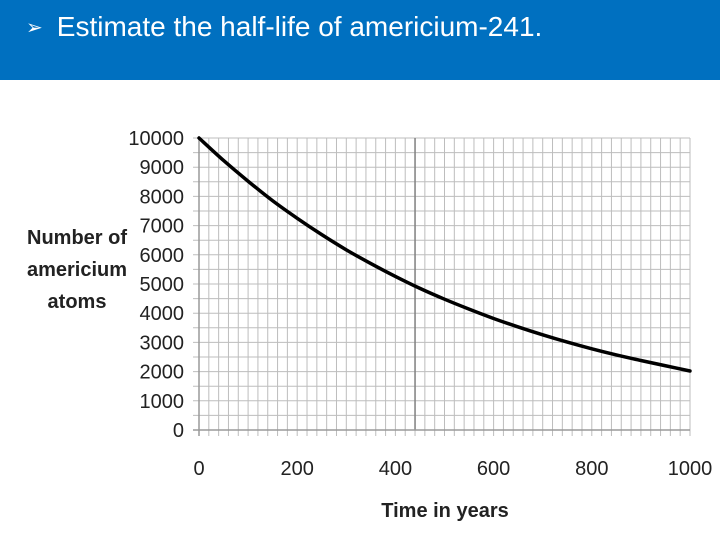 The height and width of the screenshot is (540, 720). What do you see at coordinates (77, 270) in the screenshot?
I see `y-axis-label-line-2: americium` at bounding box center [77, 270].